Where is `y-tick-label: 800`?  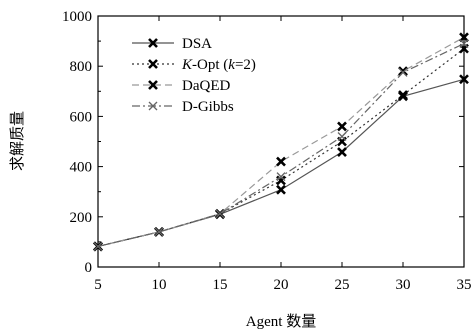
y-tick-label: 800 is located at coordinates (81, 67).